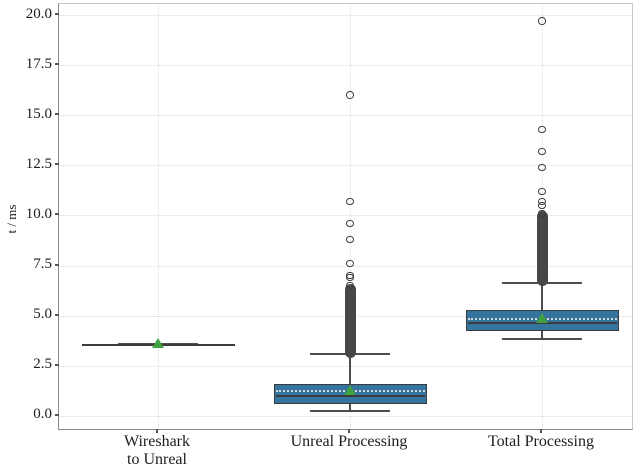 This screenshot has width=640, height=471. Describe the element at coordinates (38, 163) in the screenshot. I see `y-tick-label: 12.5` at that location.